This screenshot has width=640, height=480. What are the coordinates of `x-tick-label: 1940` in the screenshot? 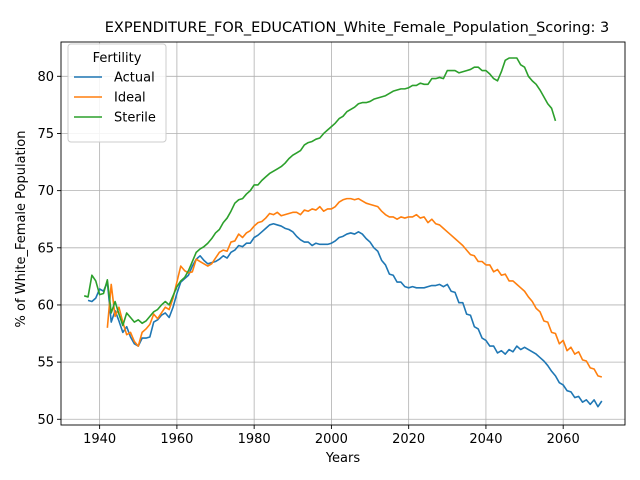 It's located at (99, 439).